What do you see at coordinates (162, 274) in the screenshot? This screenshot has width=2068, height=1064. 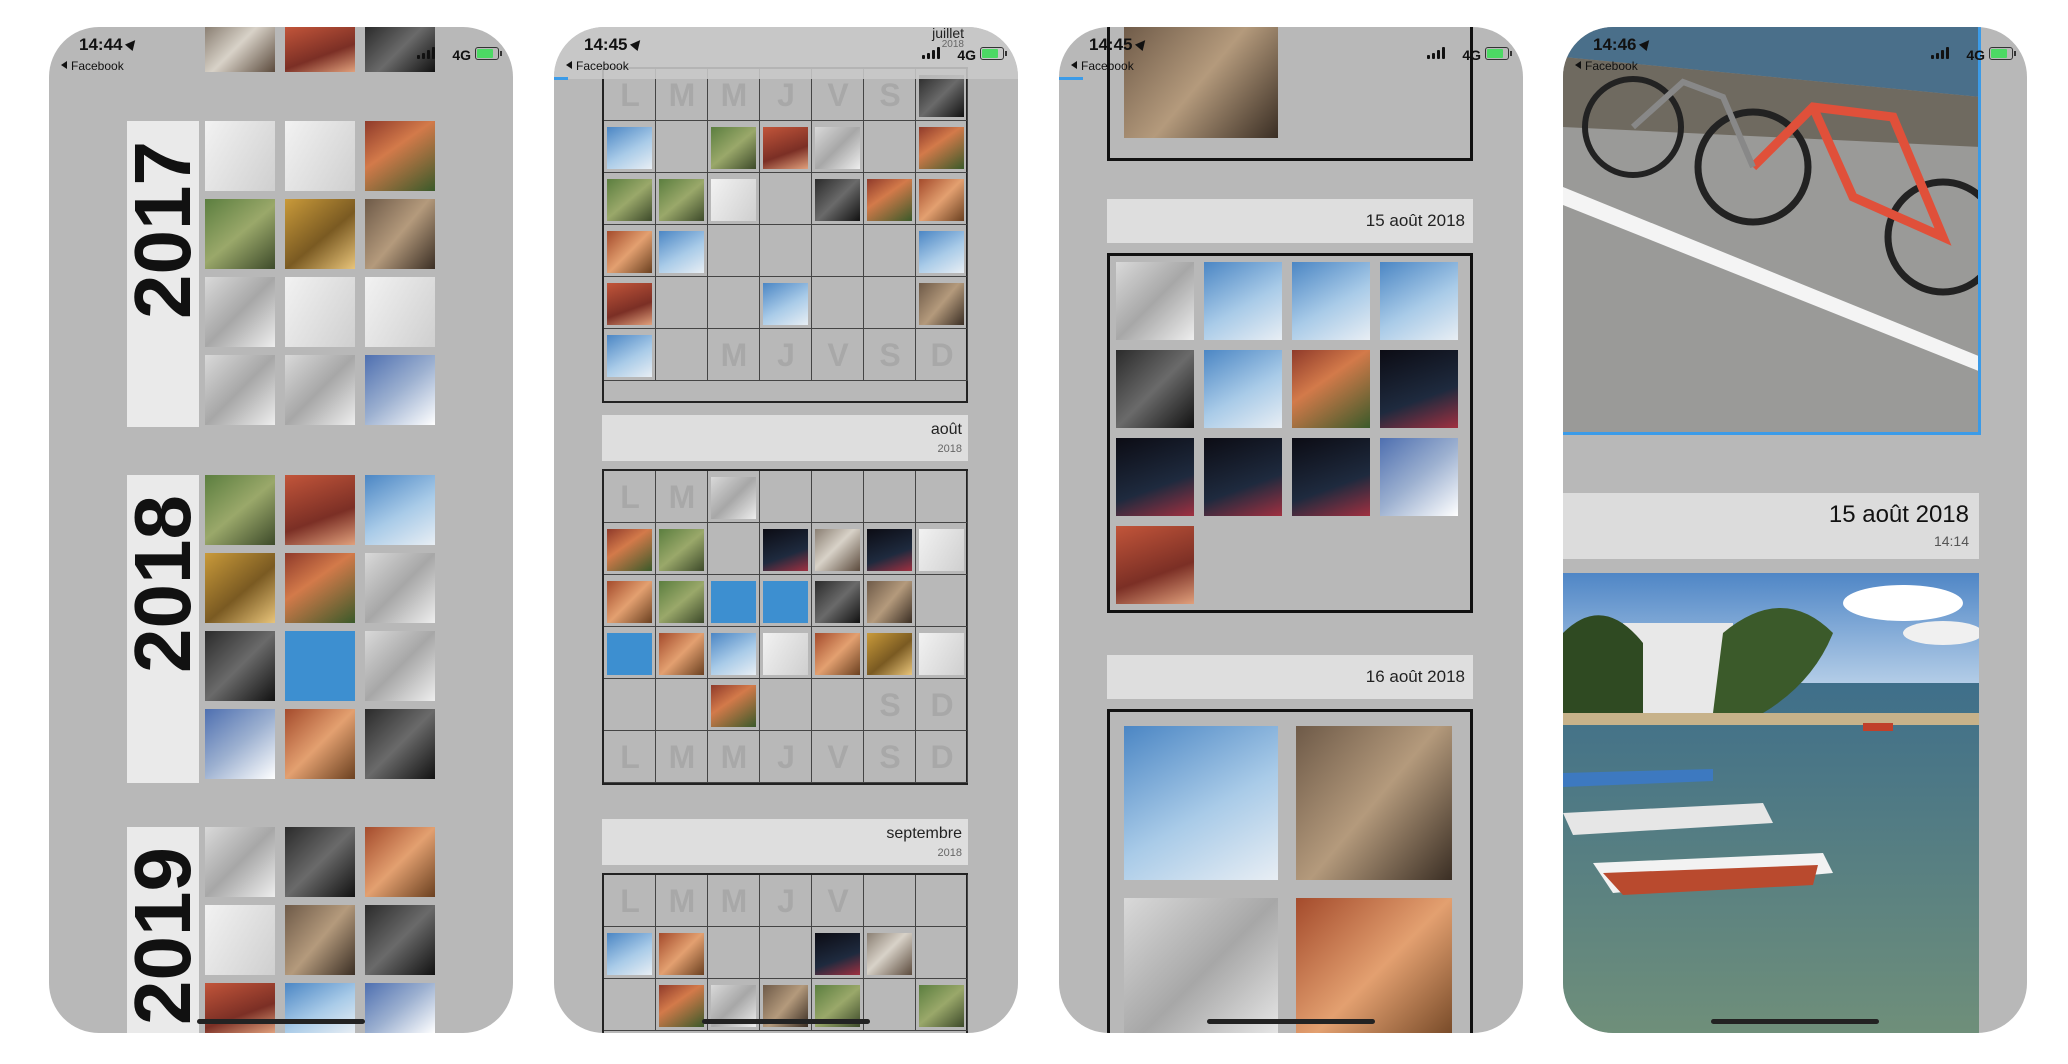 I see `year-label-2017: 2017` at bounding box center [162, 274].